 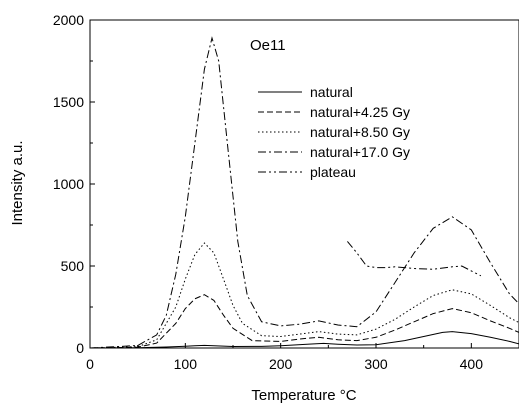 I want to click on y-axis-label: Intensity a.u., so click(x=17, y=182).